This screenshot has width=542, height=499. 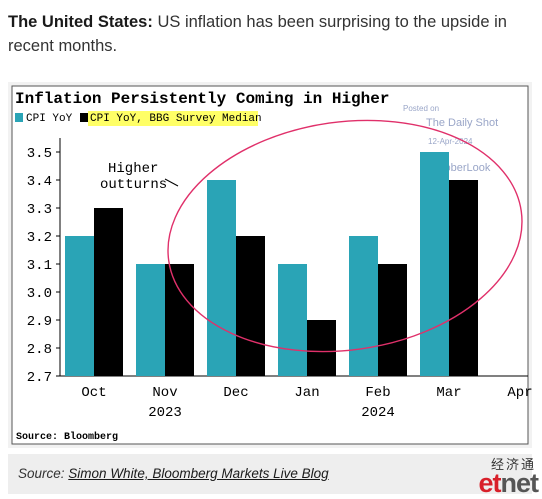 What do you see at coordinates (448, 393) in the screenshot?
I see `x-tick-label: Mar` at bounding box center [448, 393].